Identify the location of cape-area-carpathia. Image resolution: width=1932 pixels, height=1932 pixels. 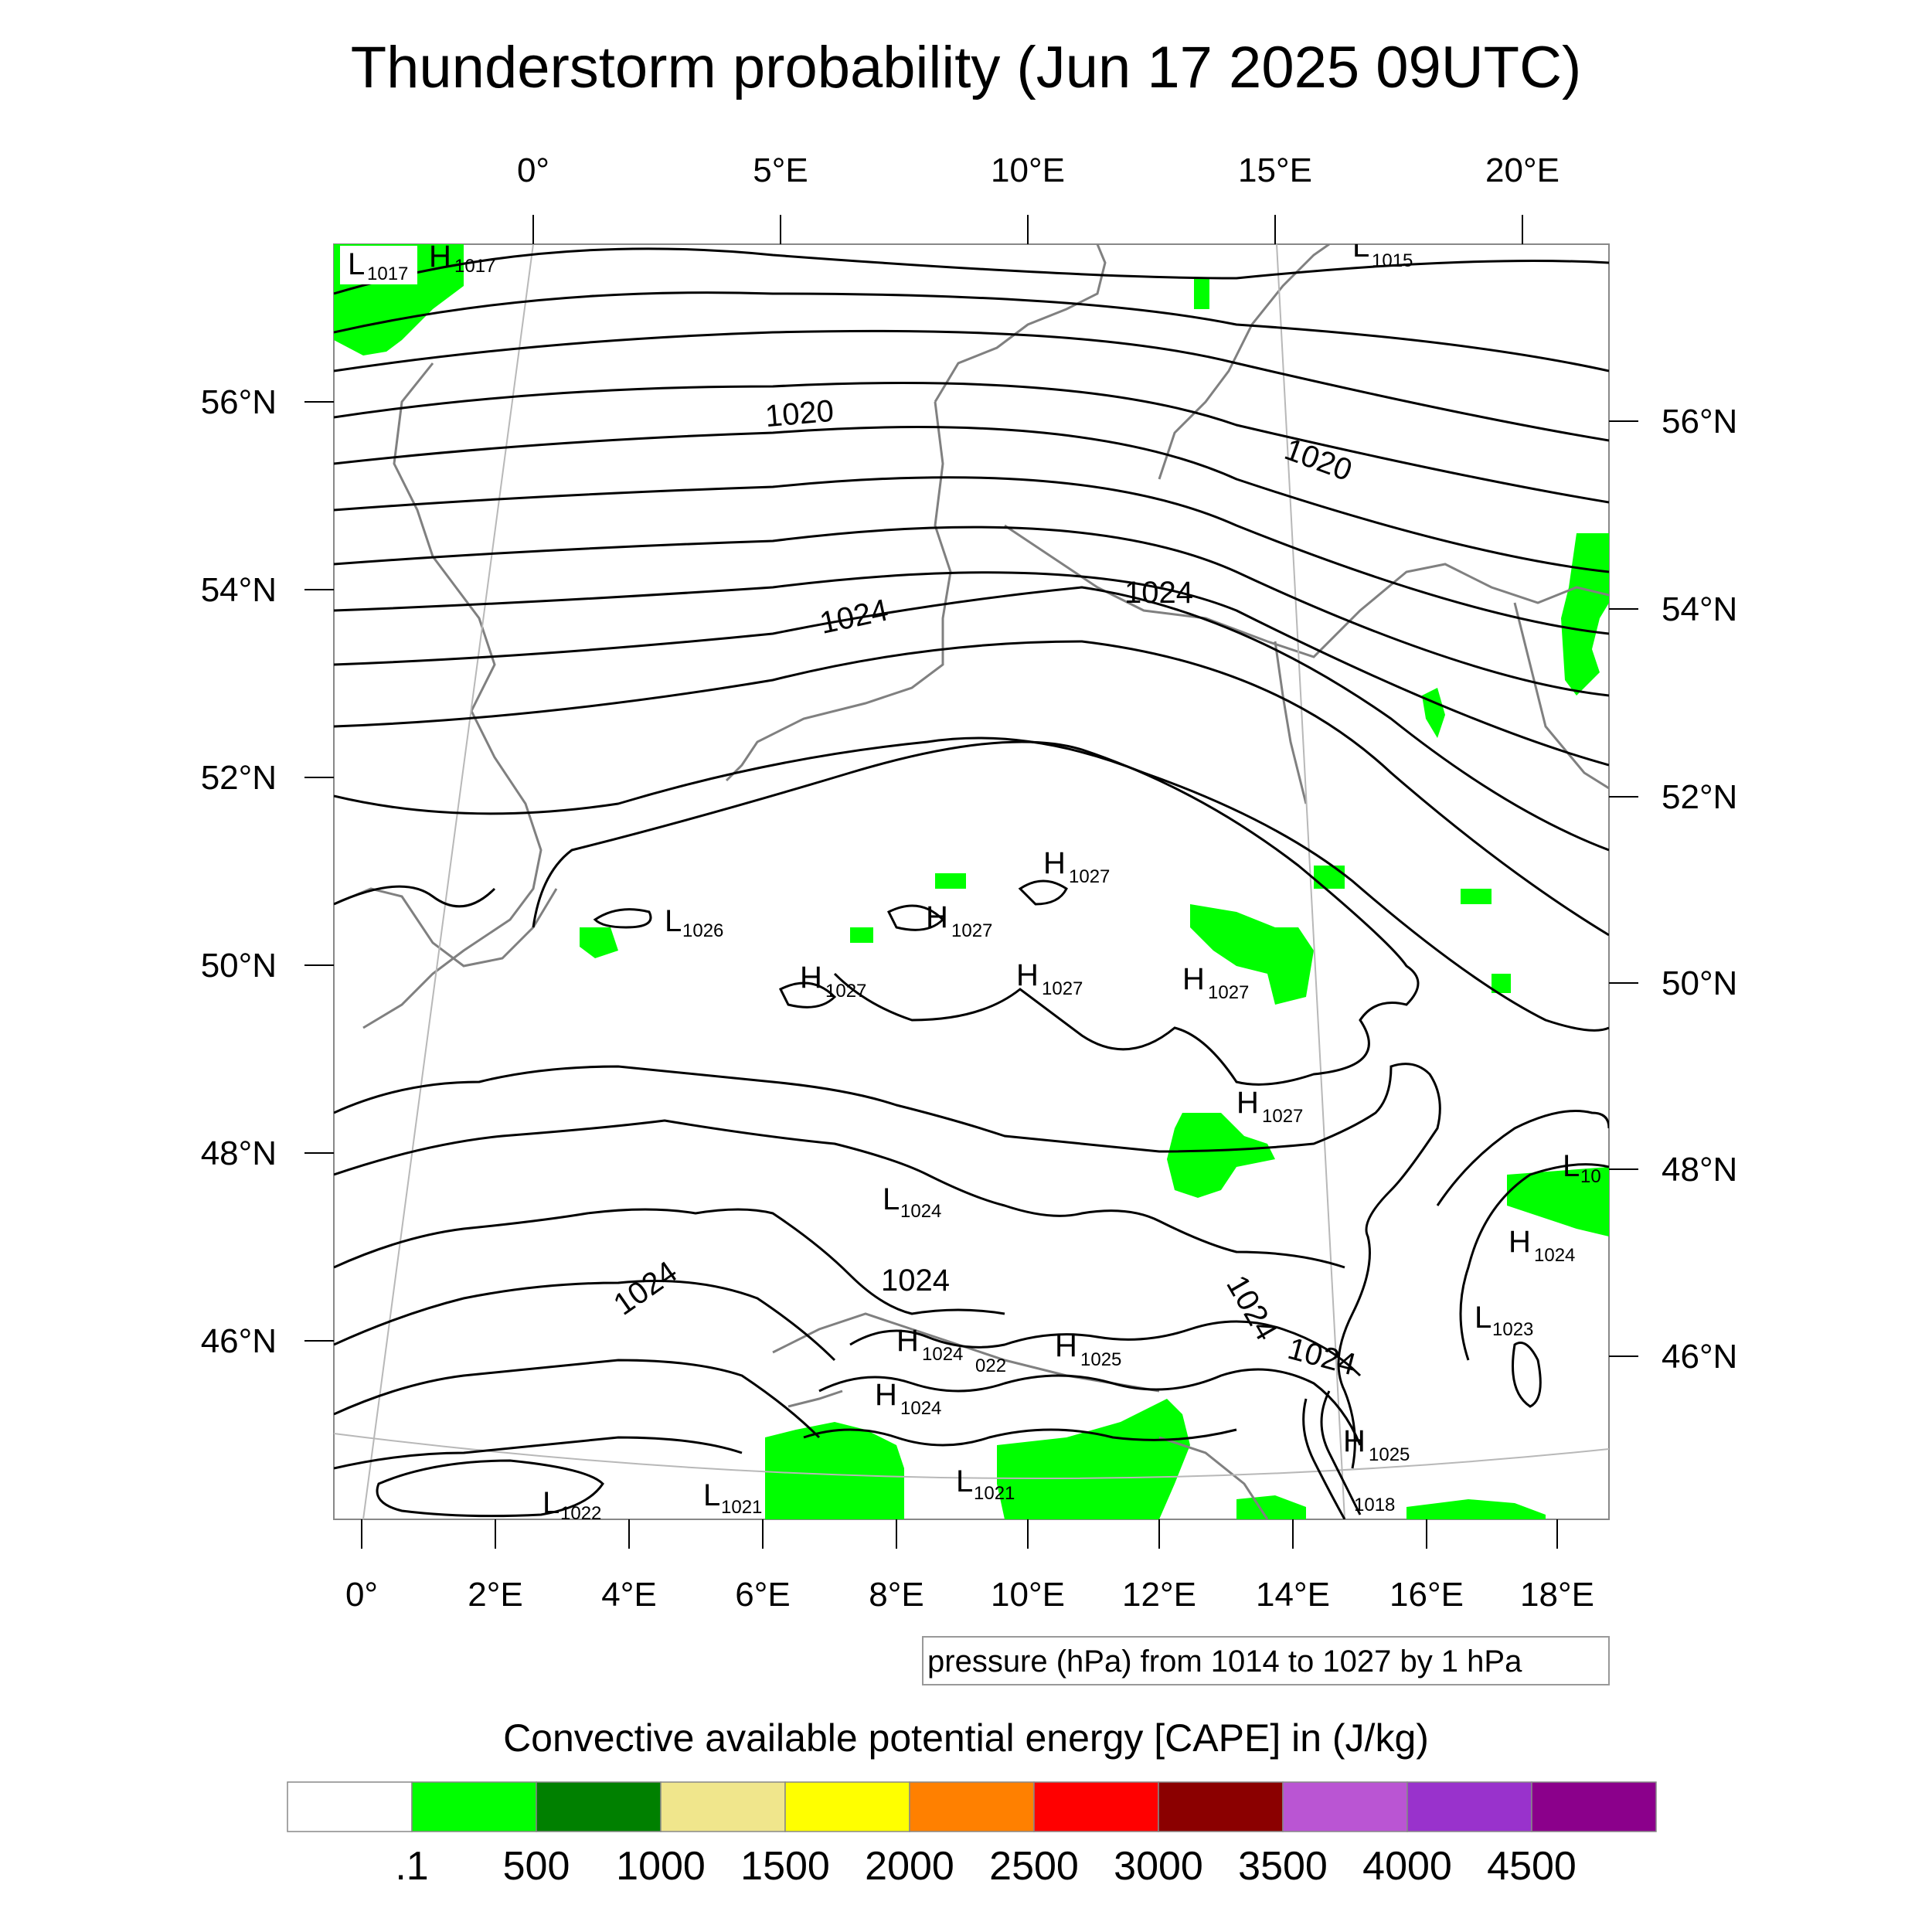
(1558, 1201).